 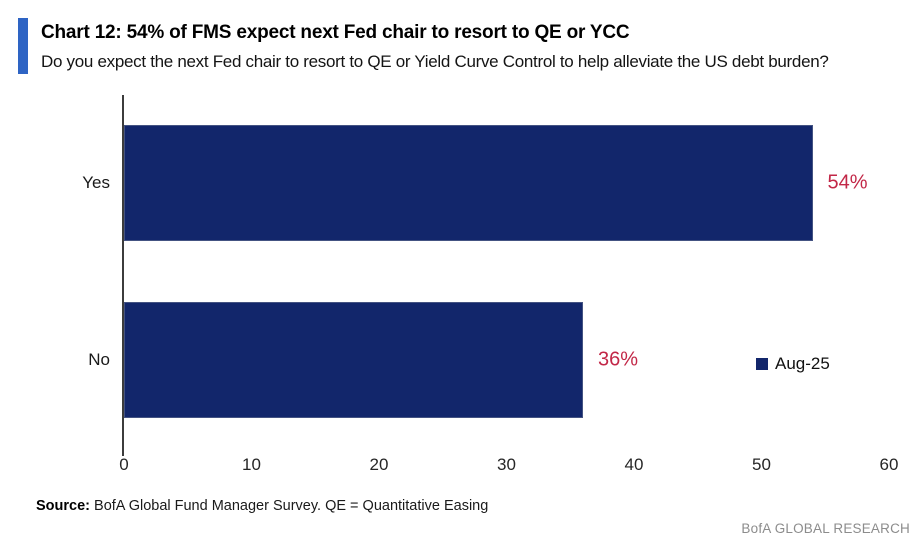 What do you see at coordinates (96, 183) in the screenshot?
I see `category-label-yes: Yes` at bounding box center [96, 183].